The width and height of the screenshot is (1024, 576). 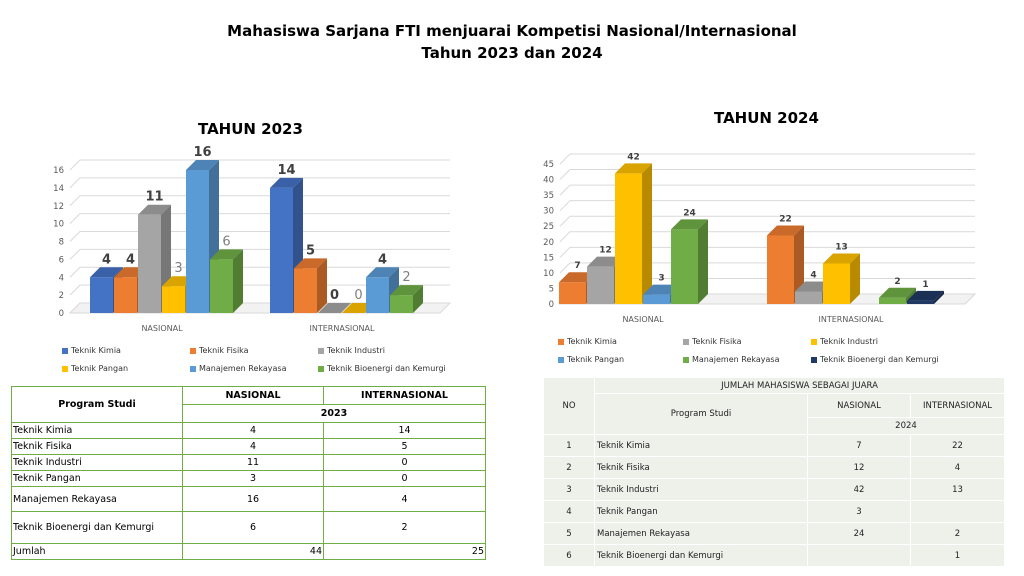 I want to click on data-label: 2, so click(x=897, y=282).